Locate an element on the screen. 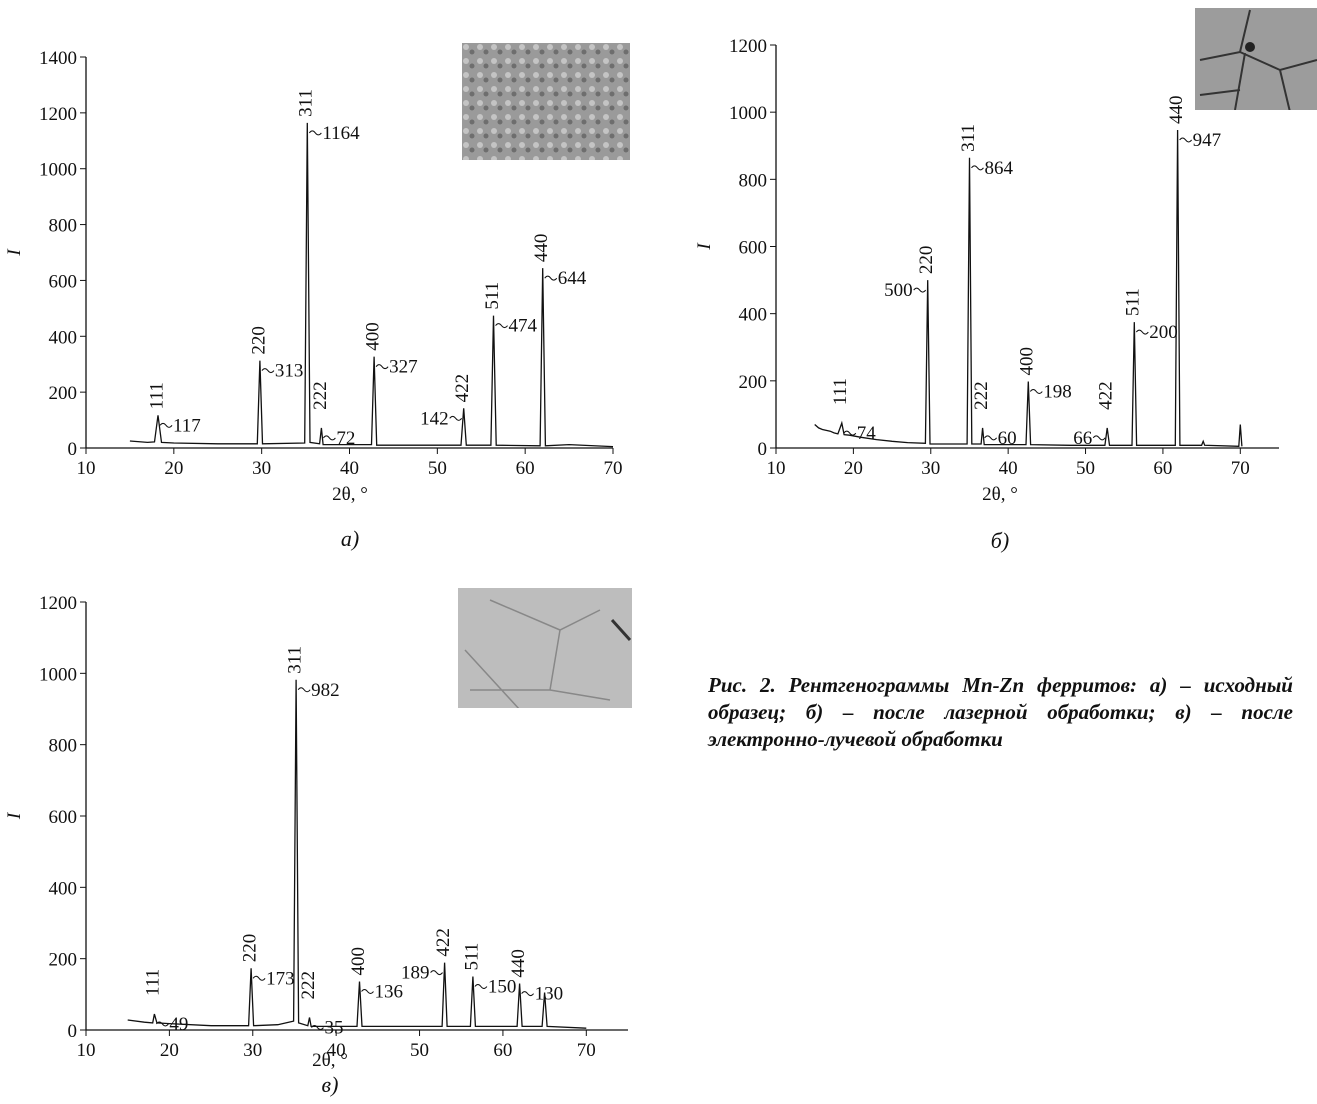 The image size is (1317, 1104). peak-value: 947 is located at coordinates (1207, 140).